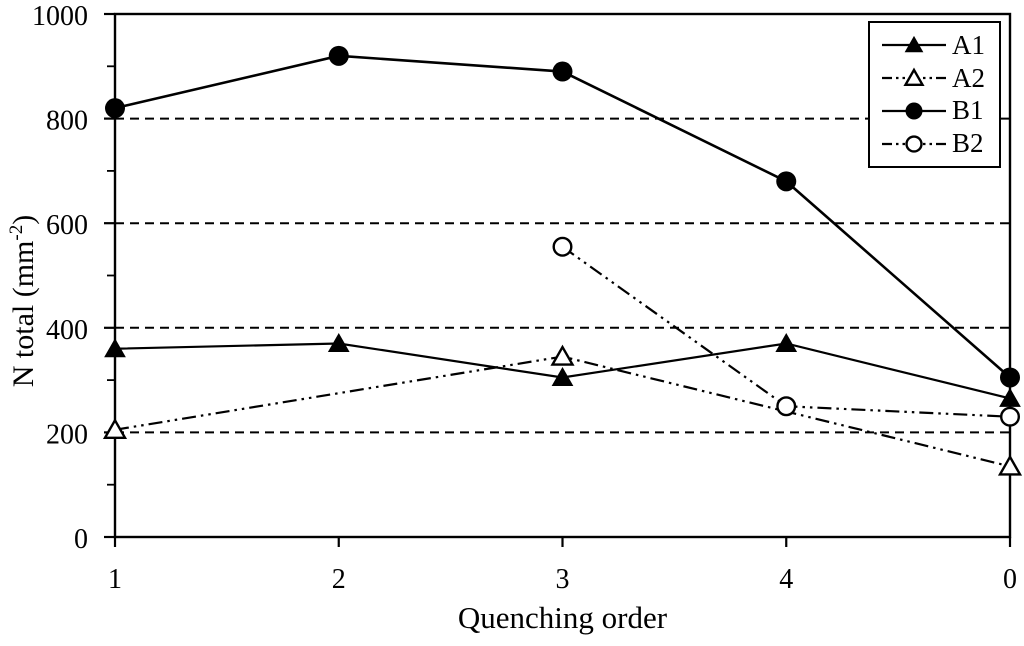  I want to click on y-tick-label: 0, so click(81, 539).